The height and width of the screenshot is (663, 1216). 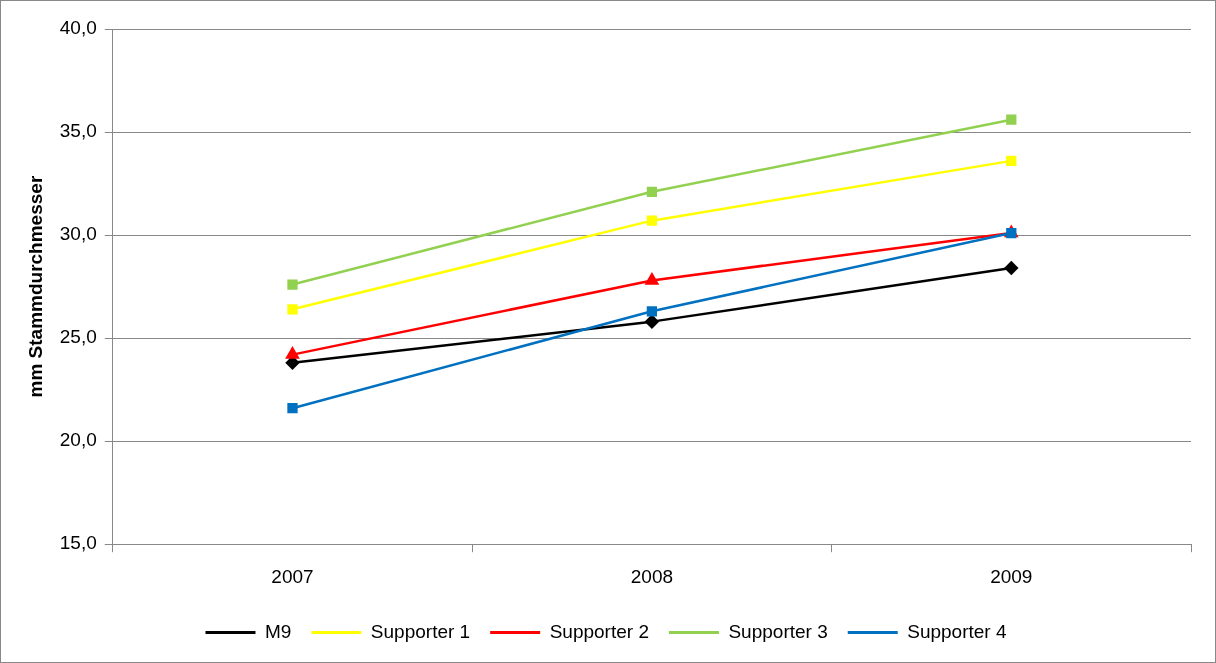 What do you see at coordinates (78, 337) in the screenshot?
I see `y-tick-label: 25,0` at bounding box center [78, 337].